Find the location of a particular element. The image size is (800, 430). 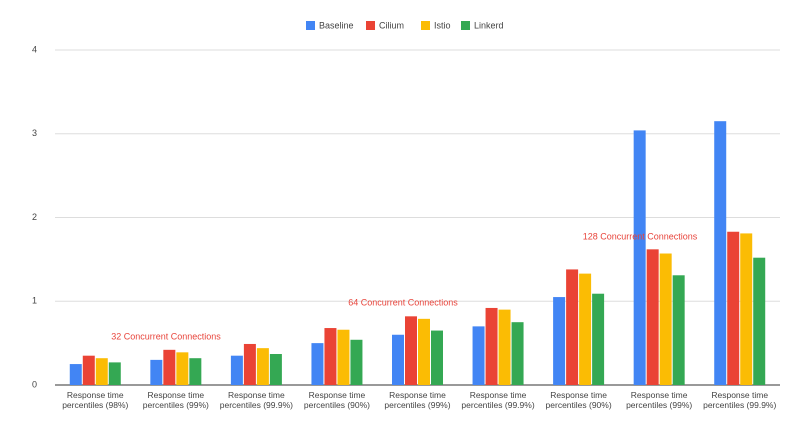

annotation: 128 Concurrent Connections is located at coordinates (640, 236).